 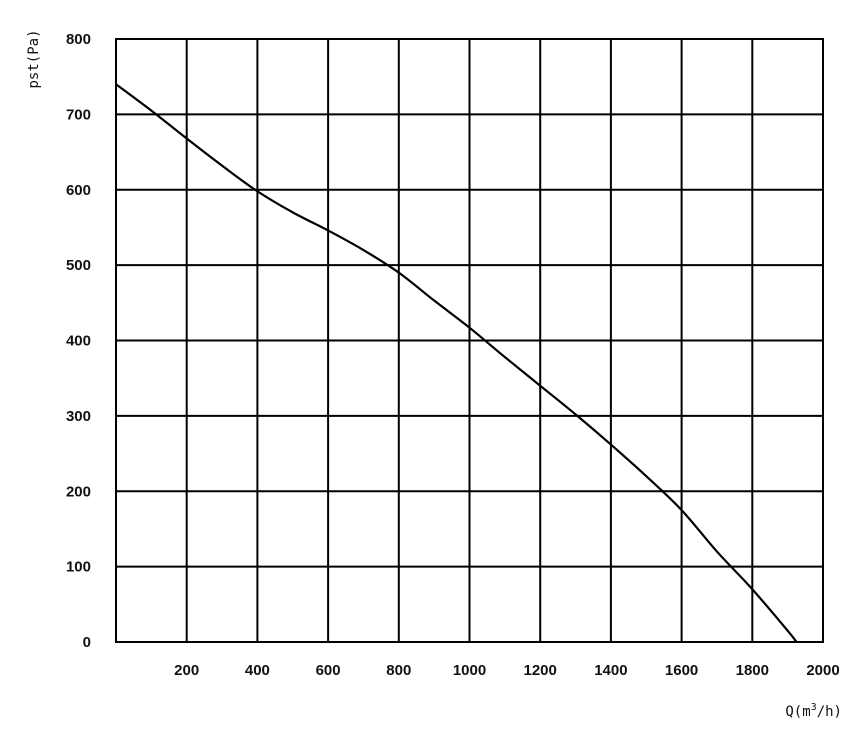 I want to click on y-tick-label-7: 700, so click(x=78, y=114).